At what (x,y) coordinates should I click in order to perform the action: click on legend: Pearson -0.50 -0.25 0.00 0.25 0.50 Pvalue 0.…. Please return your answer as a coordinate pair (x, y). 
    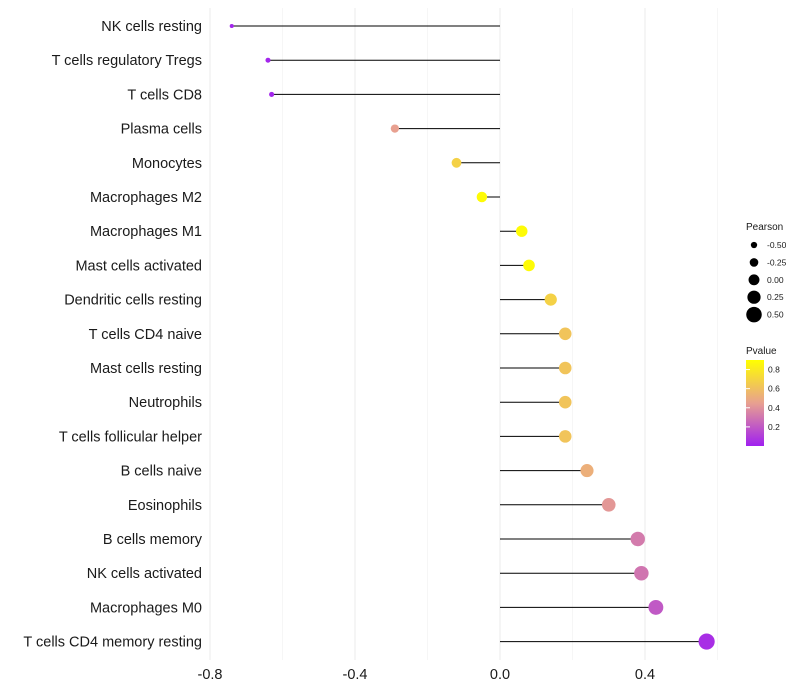
    Looking at the image, I should click on (766, 334).